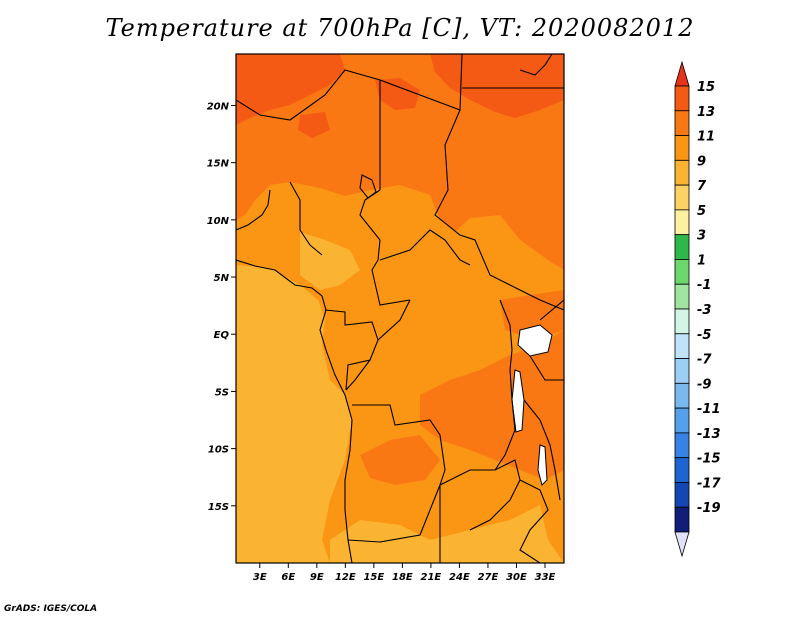 The width and height of the screenshot is (800, 618). What do you see at coordinates (218, 450) in the screenshot?
I see `lat-tick-label: 10S` at bounding box center [218, 450].